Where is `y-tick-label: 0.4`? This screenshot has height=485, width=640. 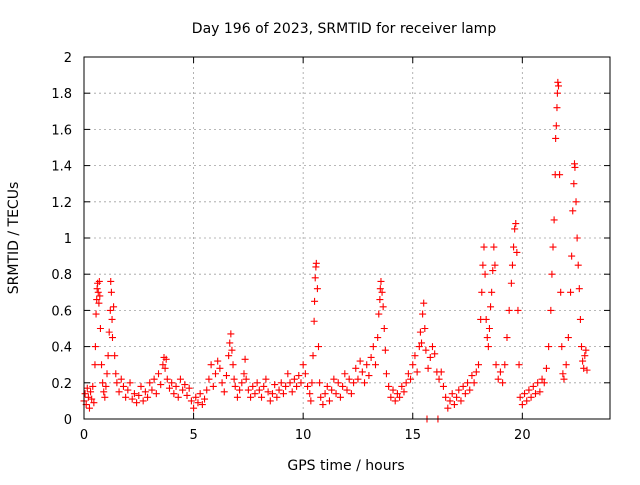 y-tick-label: 0.4 is located at coordinates (61, 348).